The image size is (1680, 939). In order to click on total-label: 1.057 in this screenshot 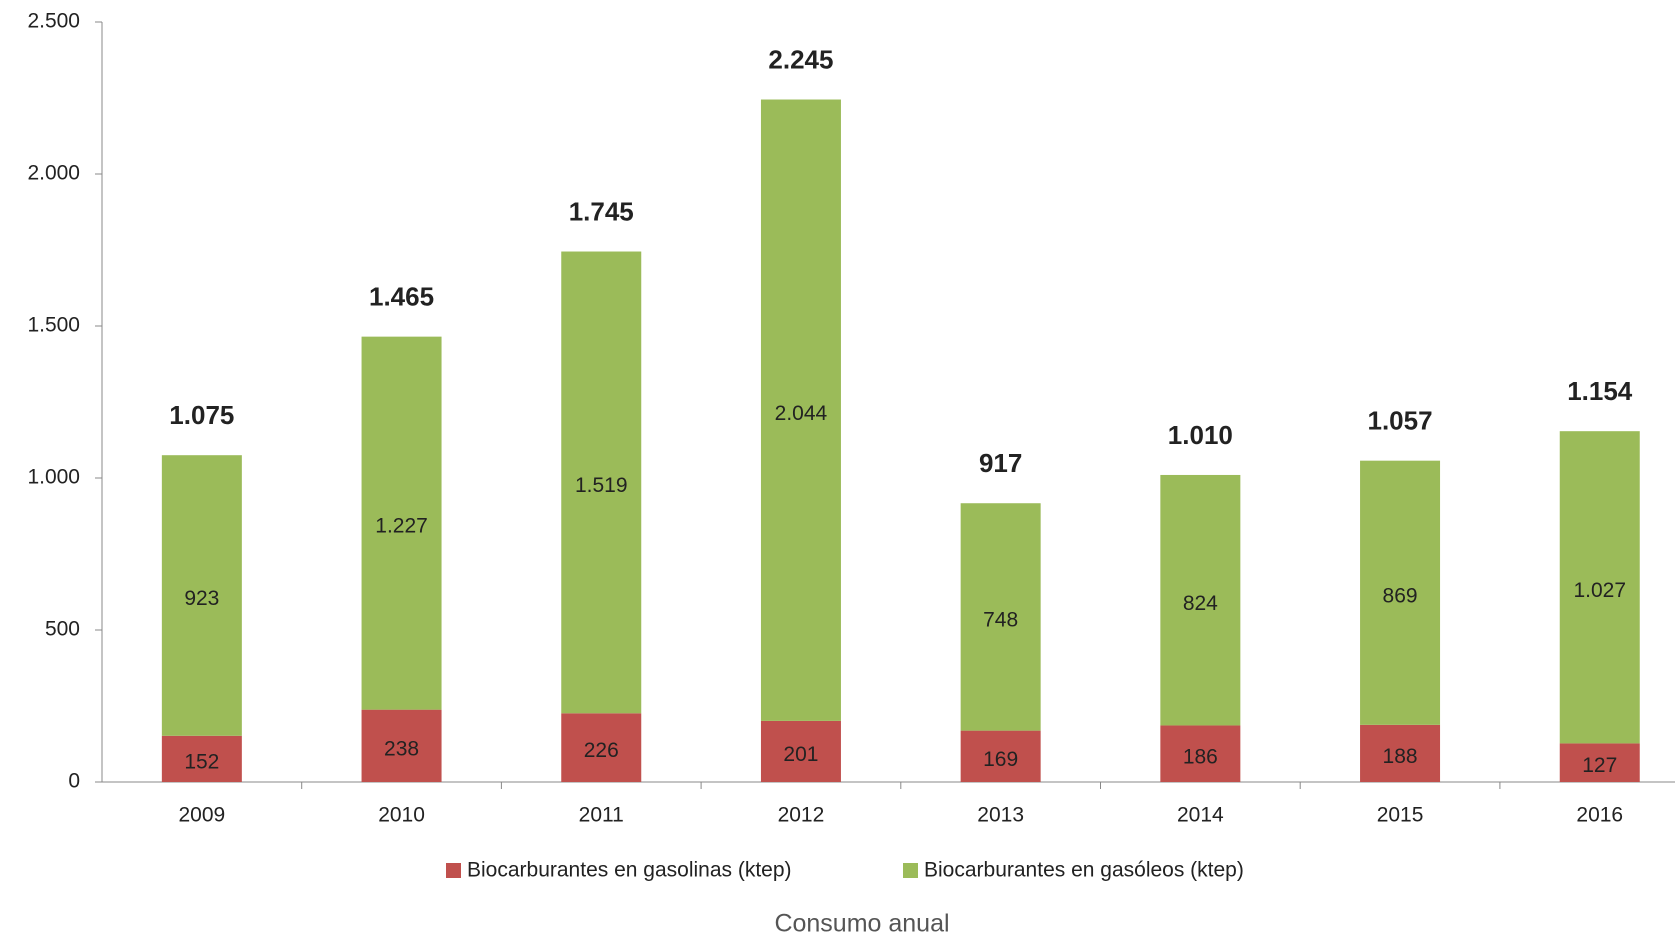, I will do `click(1400, 421)`.